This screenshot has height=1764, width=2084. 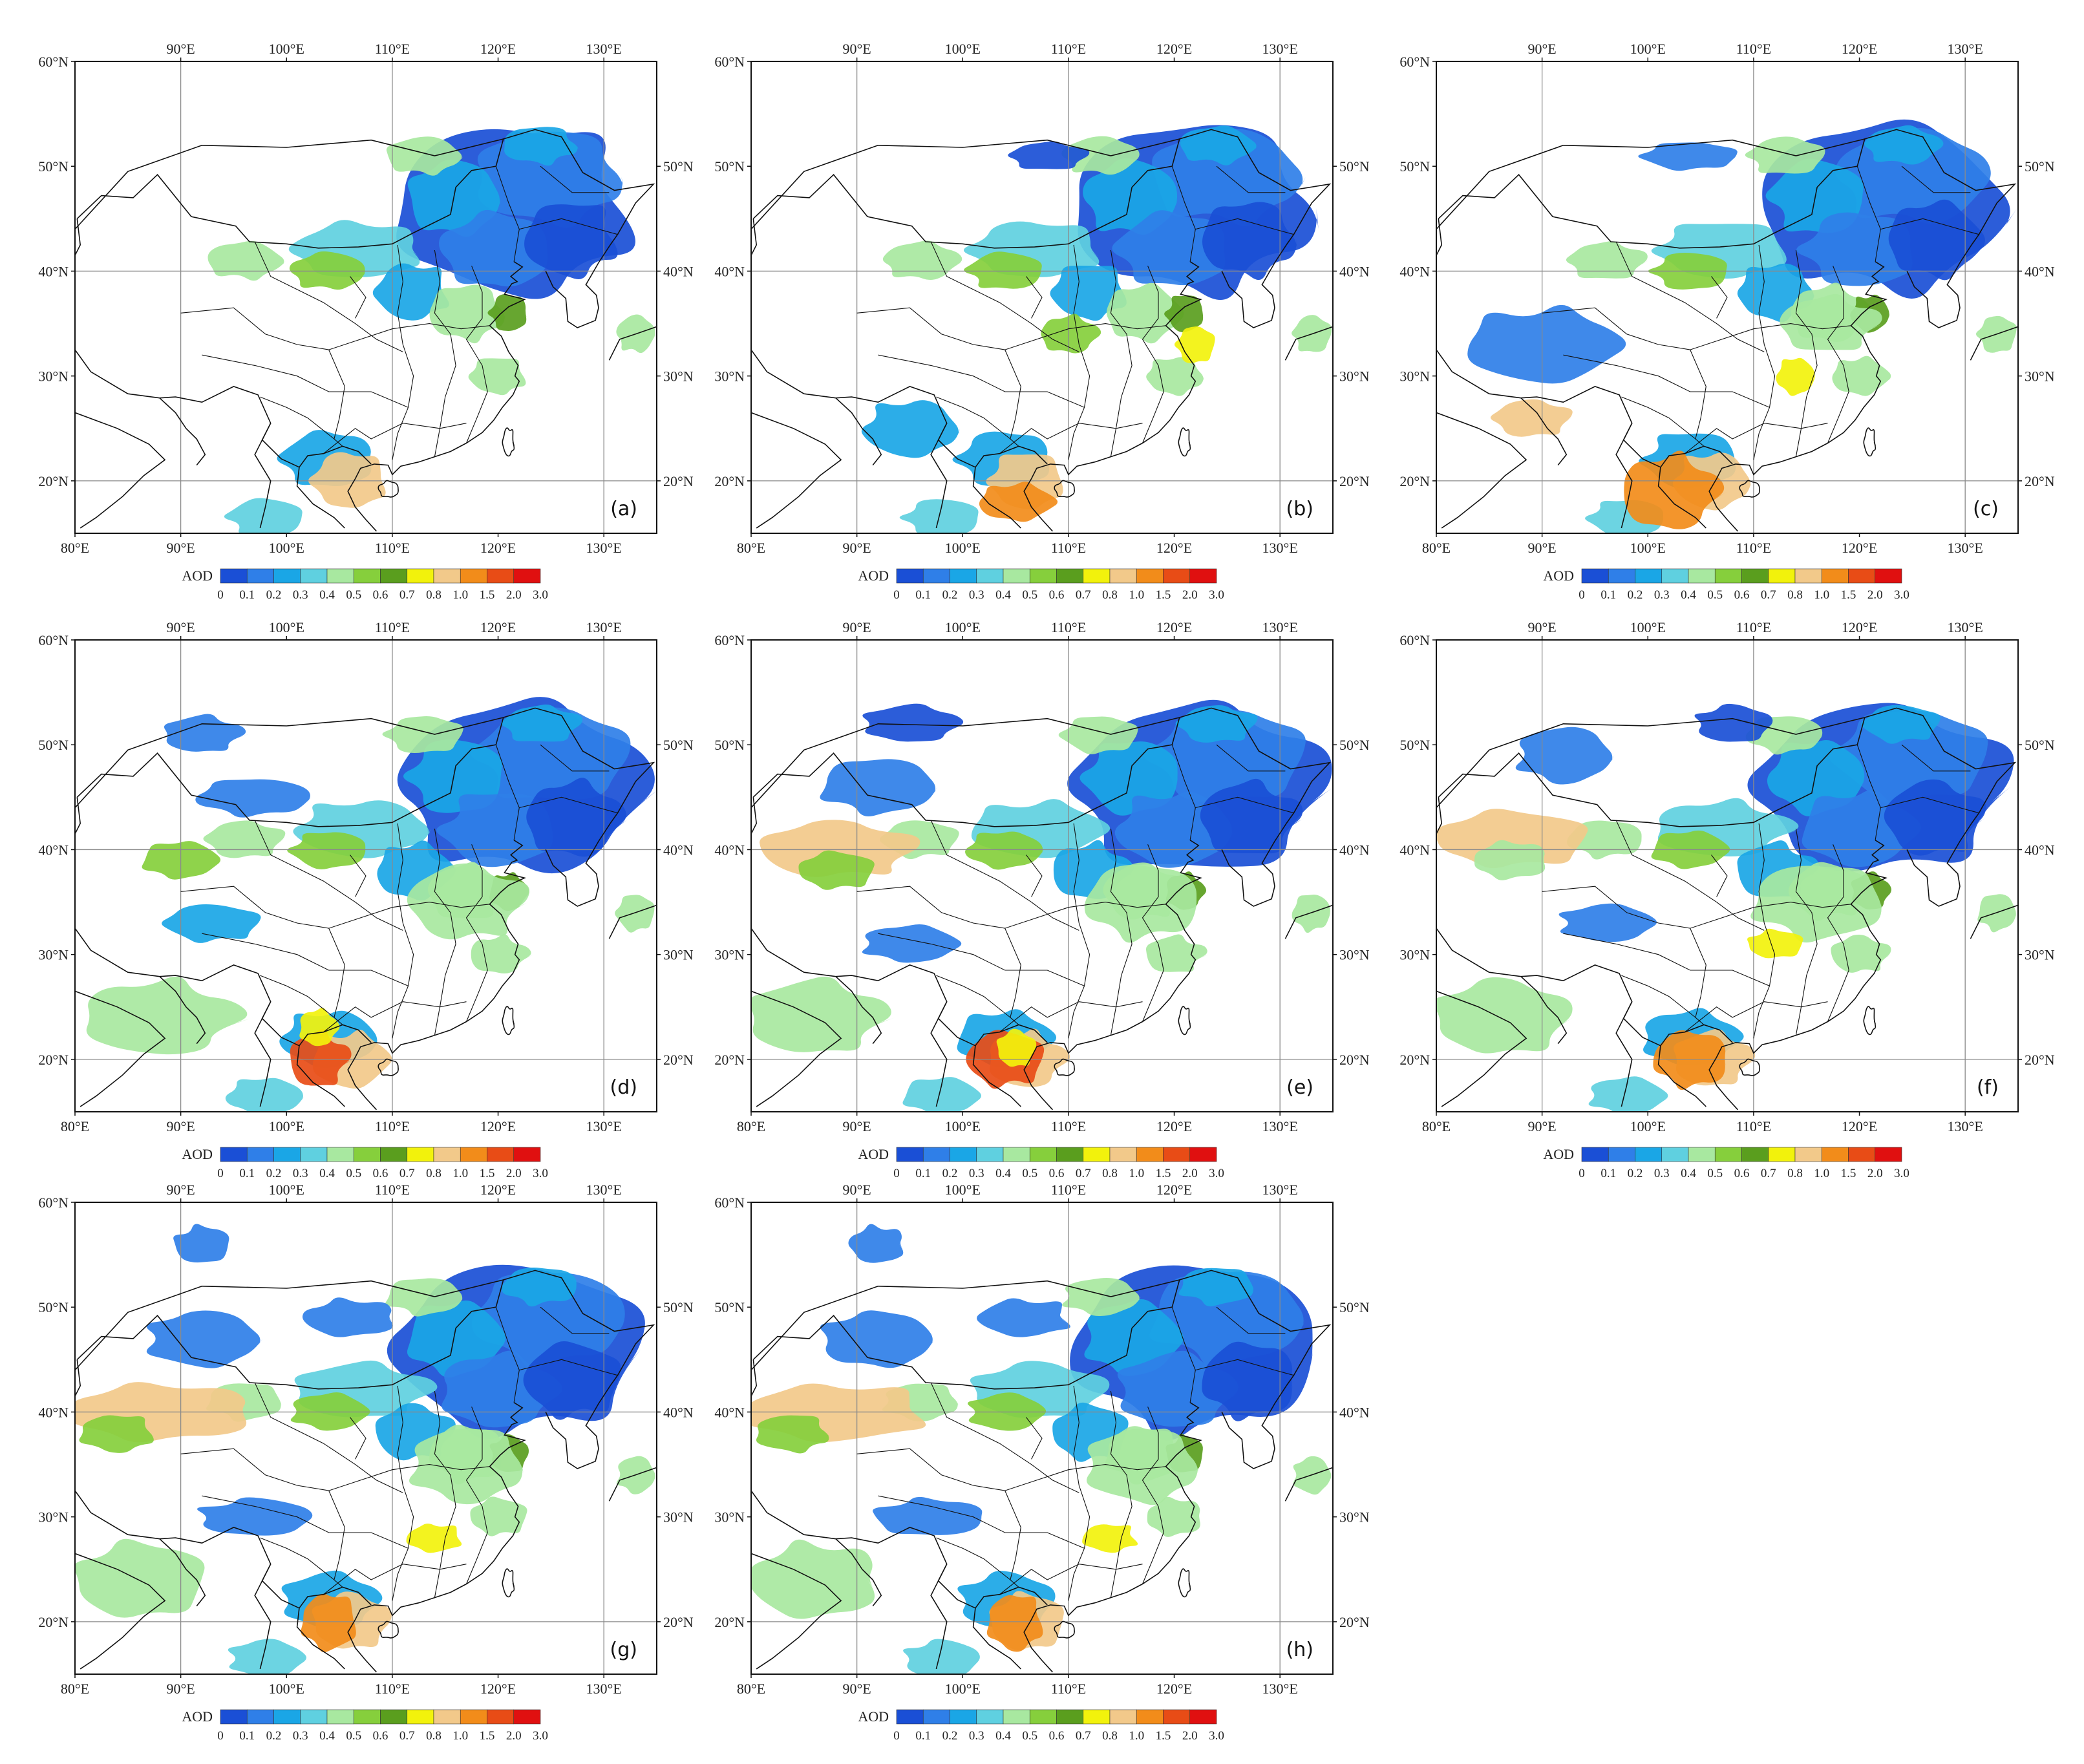 What do you see at coordinates (434, 1173) in the screenshot?
I see `colorbar-tick-label: 0.8` at bounding box center [434, 1173].